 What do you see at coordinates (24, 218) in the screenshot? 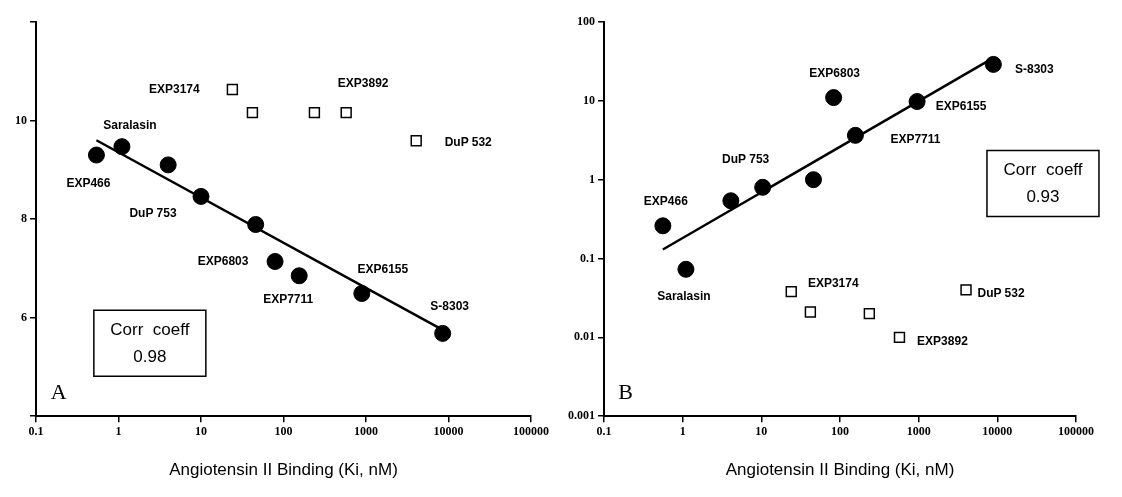
I see `y-tick-label: 8` at bounding box center [24, 218].